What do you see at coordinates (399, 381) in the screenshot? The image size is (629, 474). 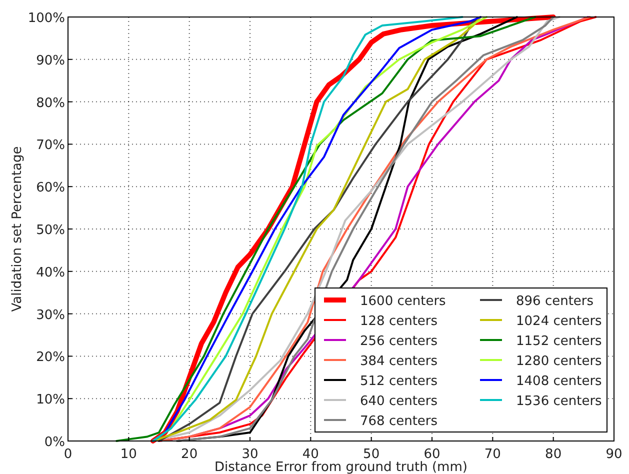 I see `legend-label: 512 centers` at bounding box center [399, 381].